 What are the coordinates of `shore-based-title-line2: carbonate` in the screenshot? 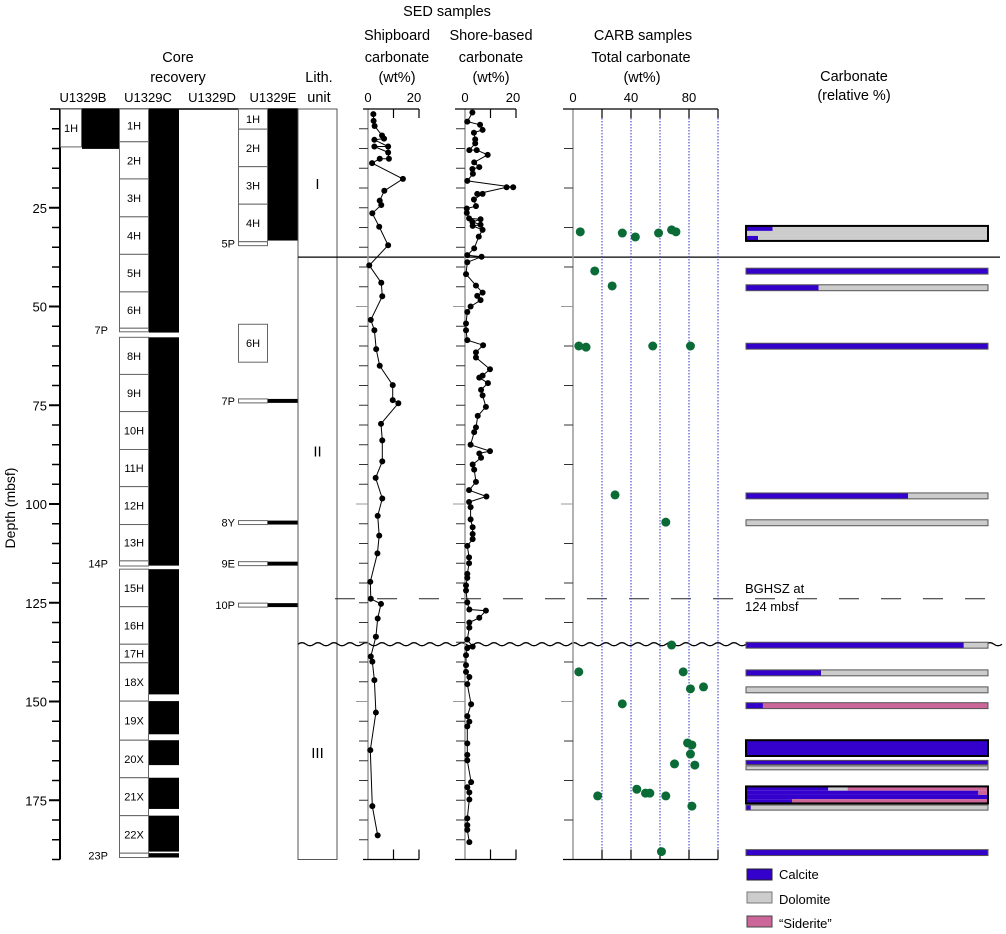 It's located at (491, 58).